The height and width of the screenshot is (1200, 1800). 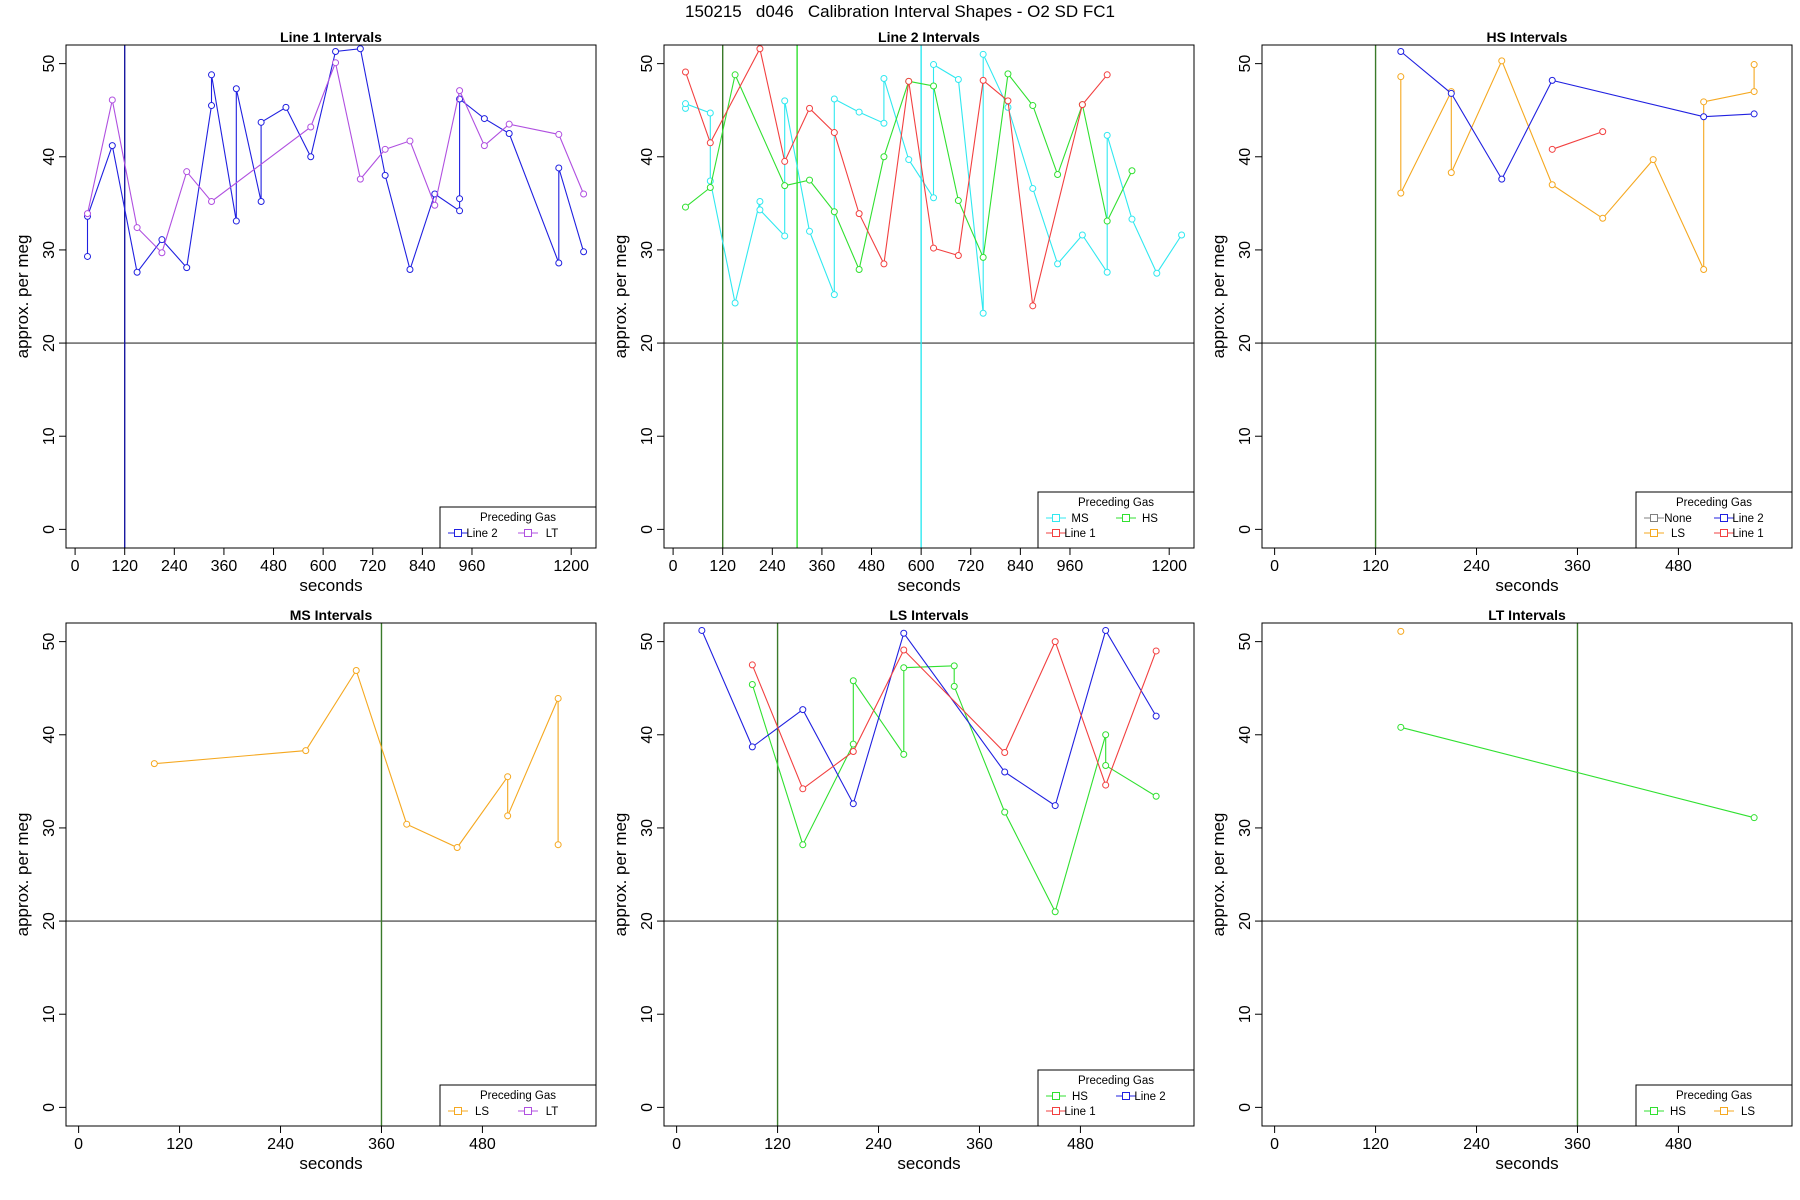 What do you see at coordinates (280, 1144) in the screenshot?
I see `x-tick-label: 240` at bounding box center [280, 1144].